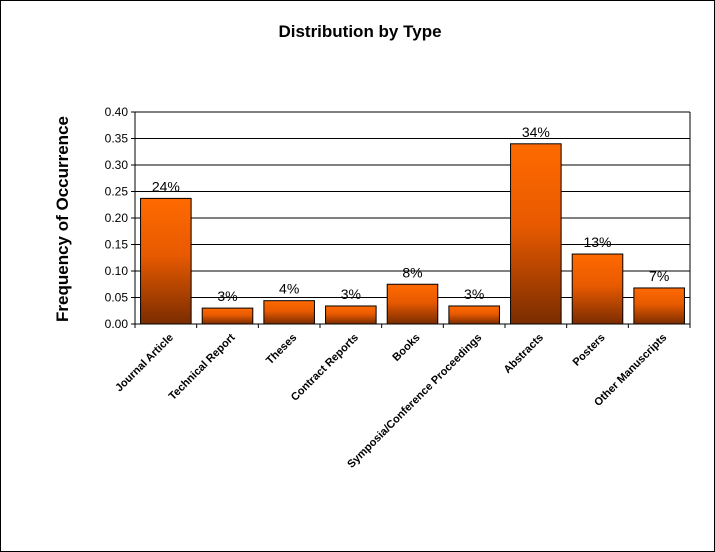 Image resolution: width=715 pixels, height=552 pixels. What do you see at coordinates (117, 298) in the screenshot?
I see `y-tick-label: 0.05` at bounding box center [117, 298].